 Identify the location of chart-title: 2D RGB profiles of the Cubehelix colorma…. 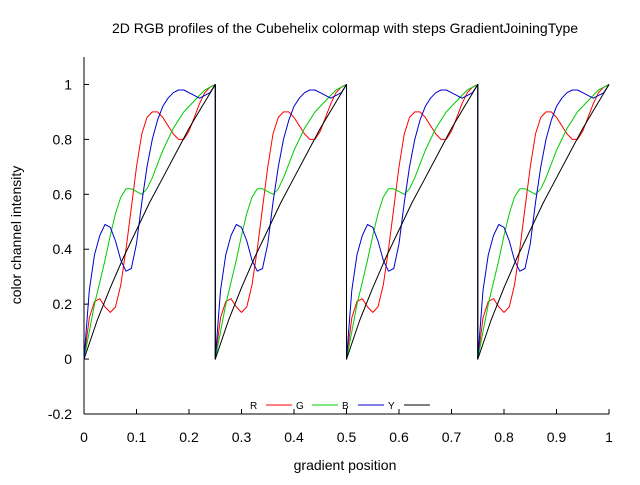
(345, 28).